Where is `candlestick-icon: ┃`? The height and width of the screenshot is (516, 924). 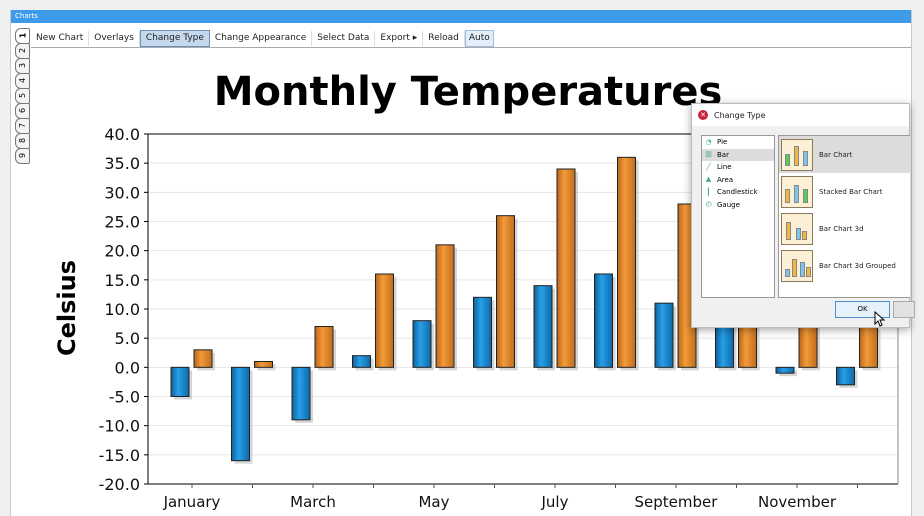 candlestick-icon: ┃ is located at coordinates (708, 191).